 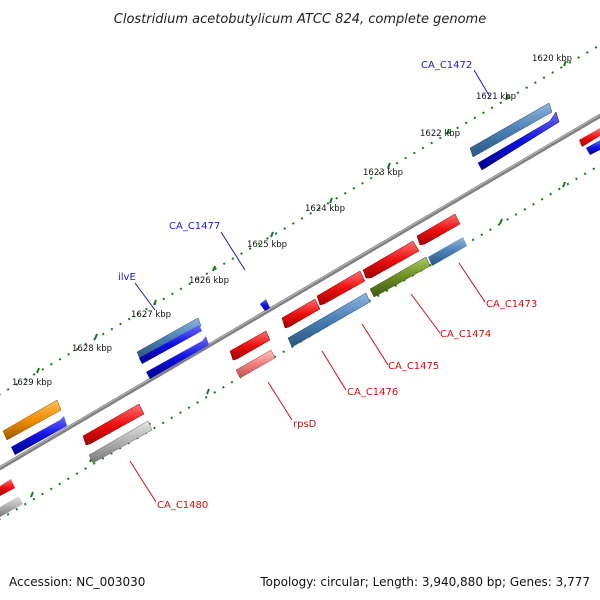 I want to click on tick-label: 1629 kbp, so click(x=32, y=383).